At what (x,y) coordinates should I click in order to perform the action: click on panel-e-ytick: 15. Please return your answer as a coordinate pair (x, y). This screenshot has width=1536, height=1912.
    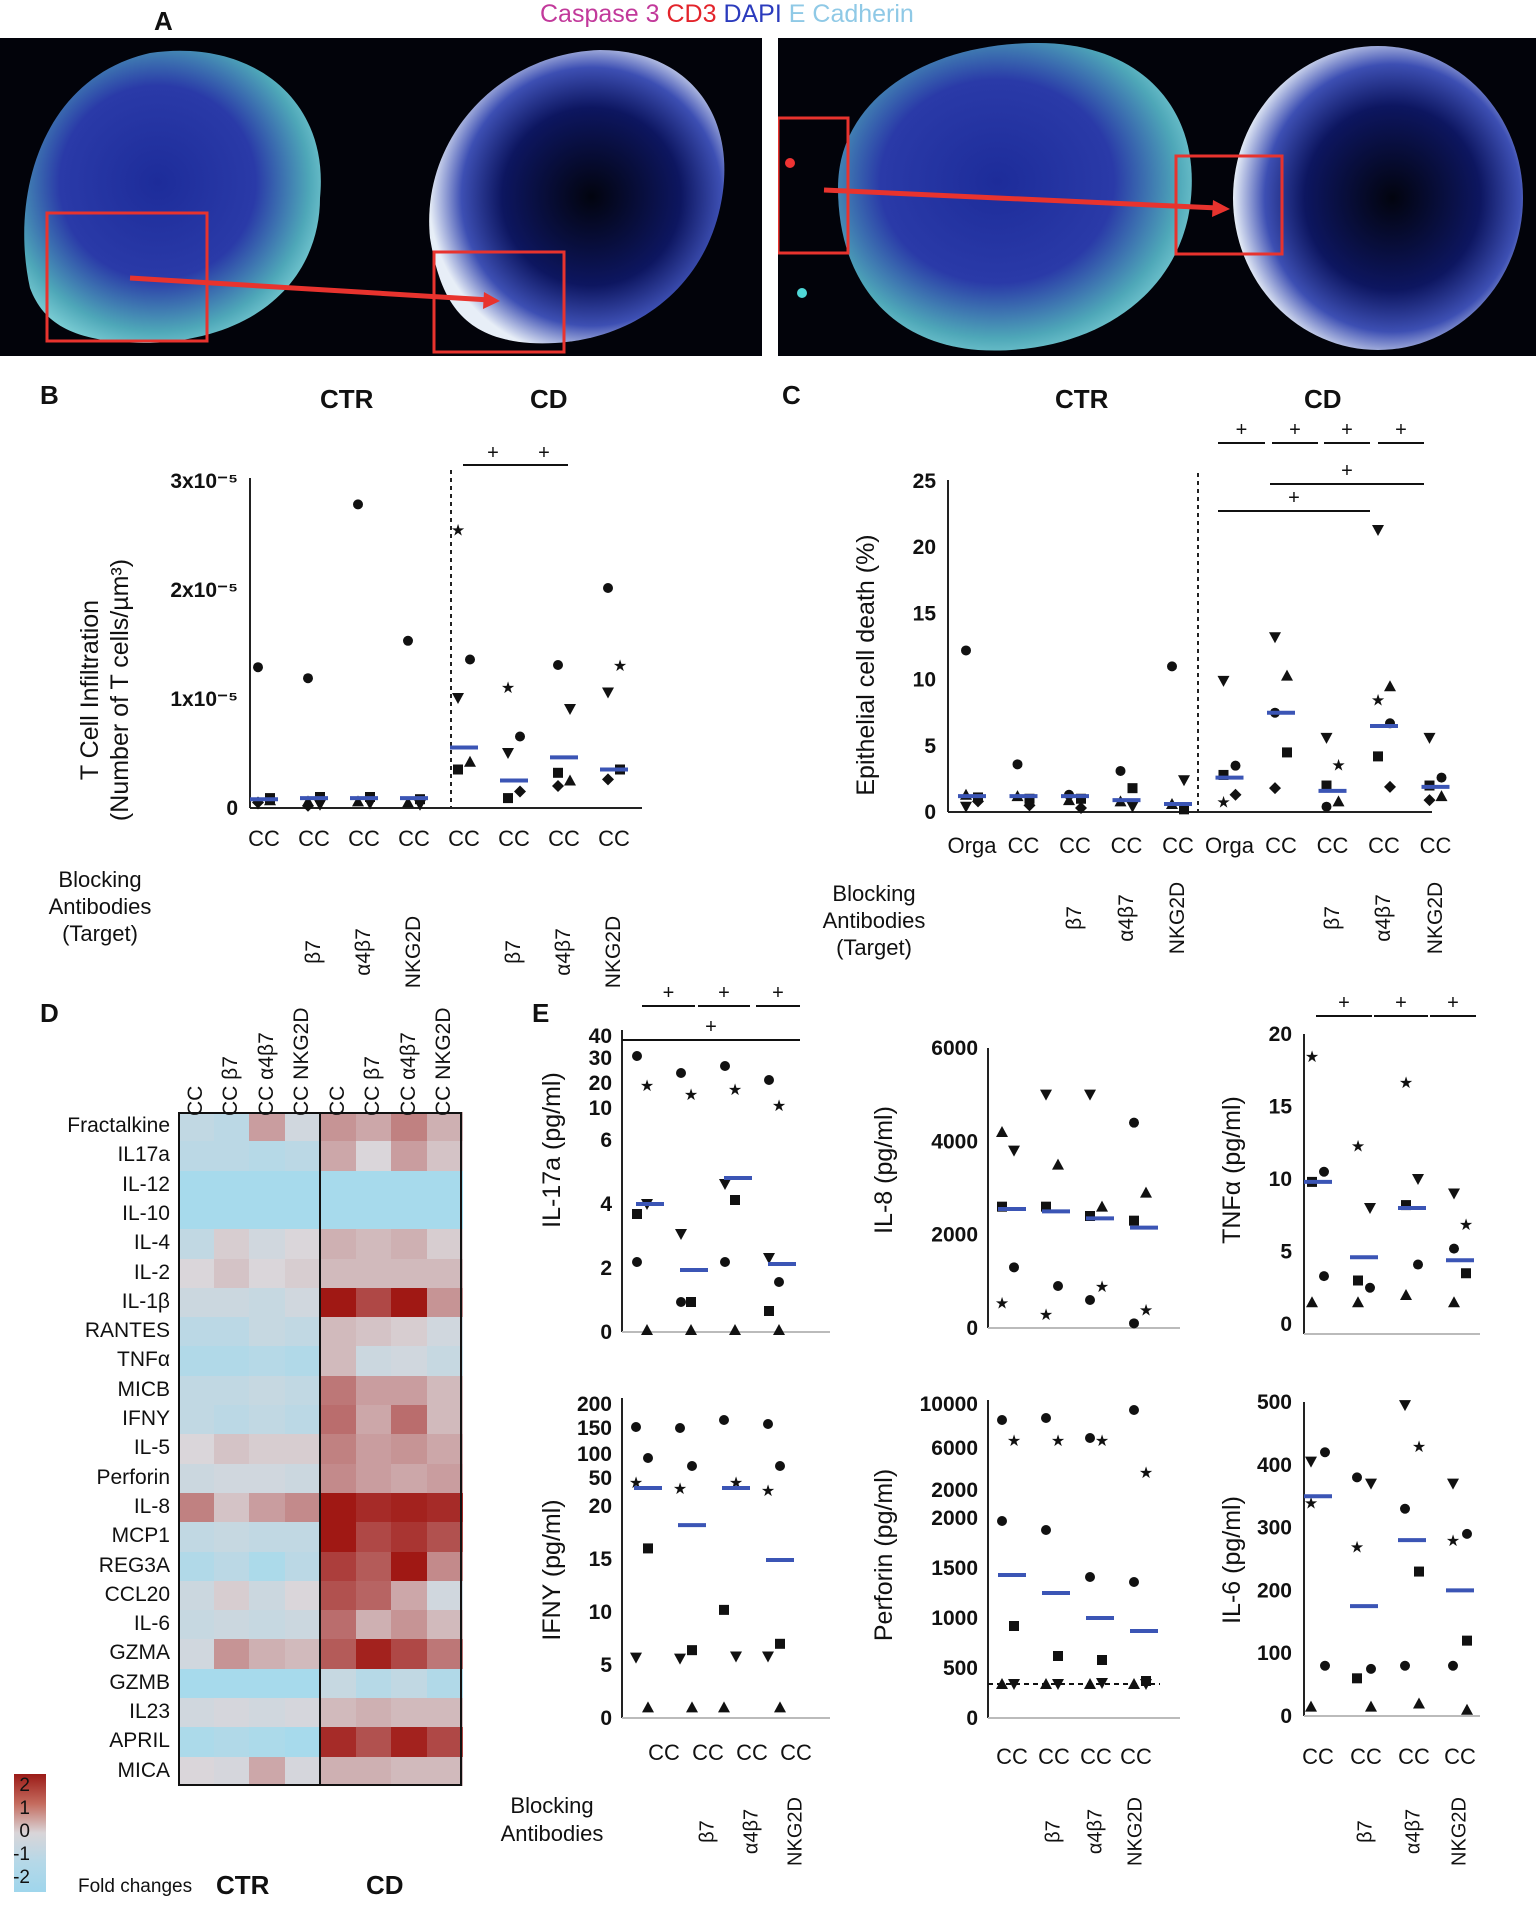
    Looking at the image, I should click on (1281, 1107).